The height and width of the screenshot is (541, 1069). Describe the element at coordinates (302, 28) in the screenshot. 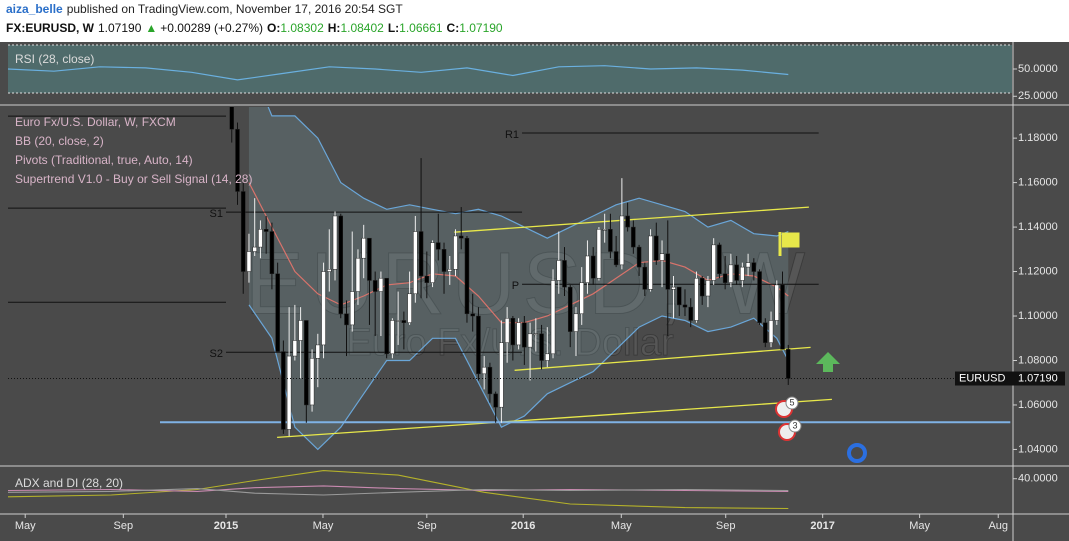

I see `ohlc-value: 1.08302` at that location.